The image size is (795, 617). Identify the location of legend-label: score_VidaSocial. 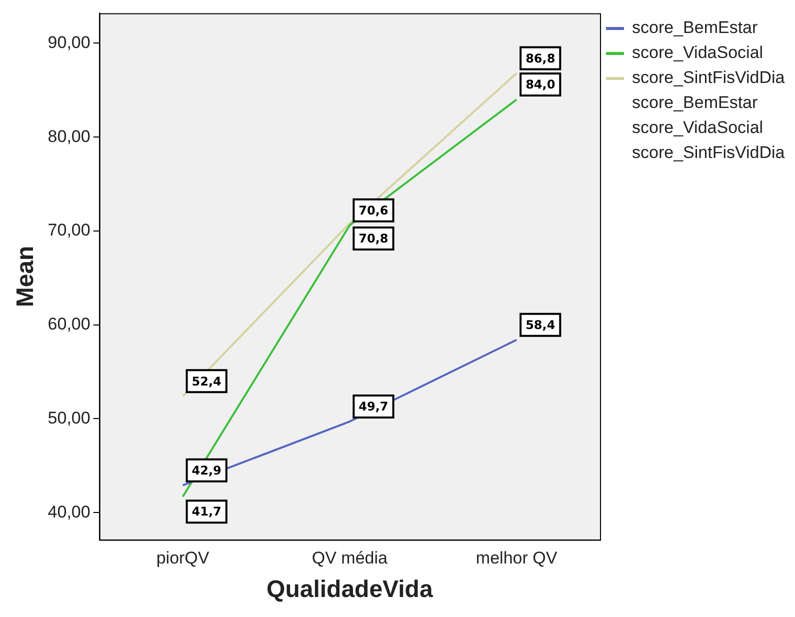
(698, 53).